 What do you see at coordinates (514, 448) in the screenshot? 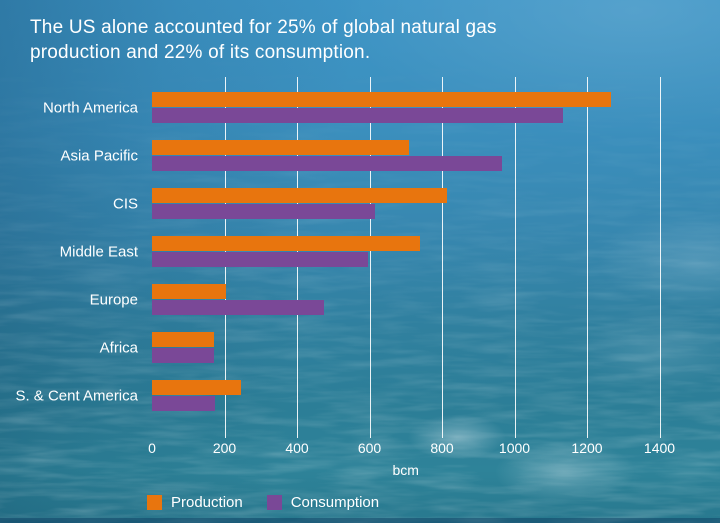
I see `x-tick-label: 1000` at bounding box center [514, 448].